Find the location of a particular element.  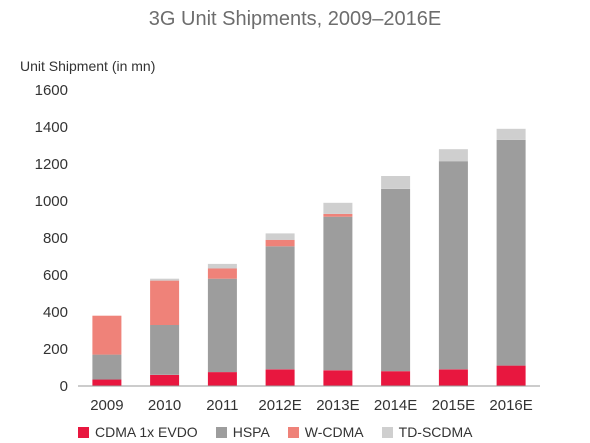

y-tick-label: 1600 is located at coordinates (51, 90).